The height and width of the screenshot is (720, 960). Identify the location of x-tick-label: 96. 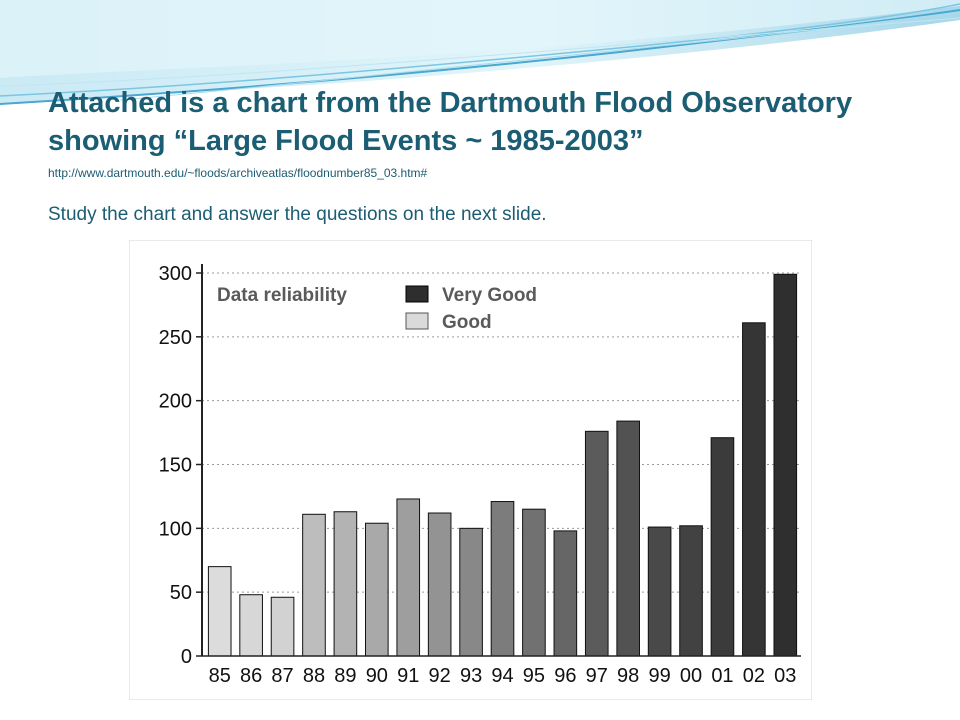
(565, 676).